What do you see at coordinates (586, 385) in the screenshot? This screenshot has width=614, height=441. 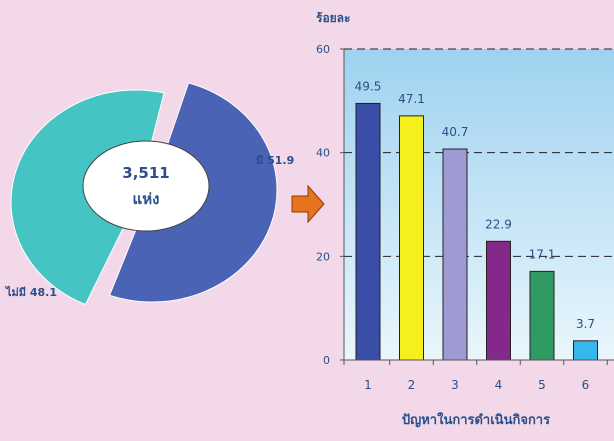 I see `x-tick-label: 6` at bounding box center [586, 385].